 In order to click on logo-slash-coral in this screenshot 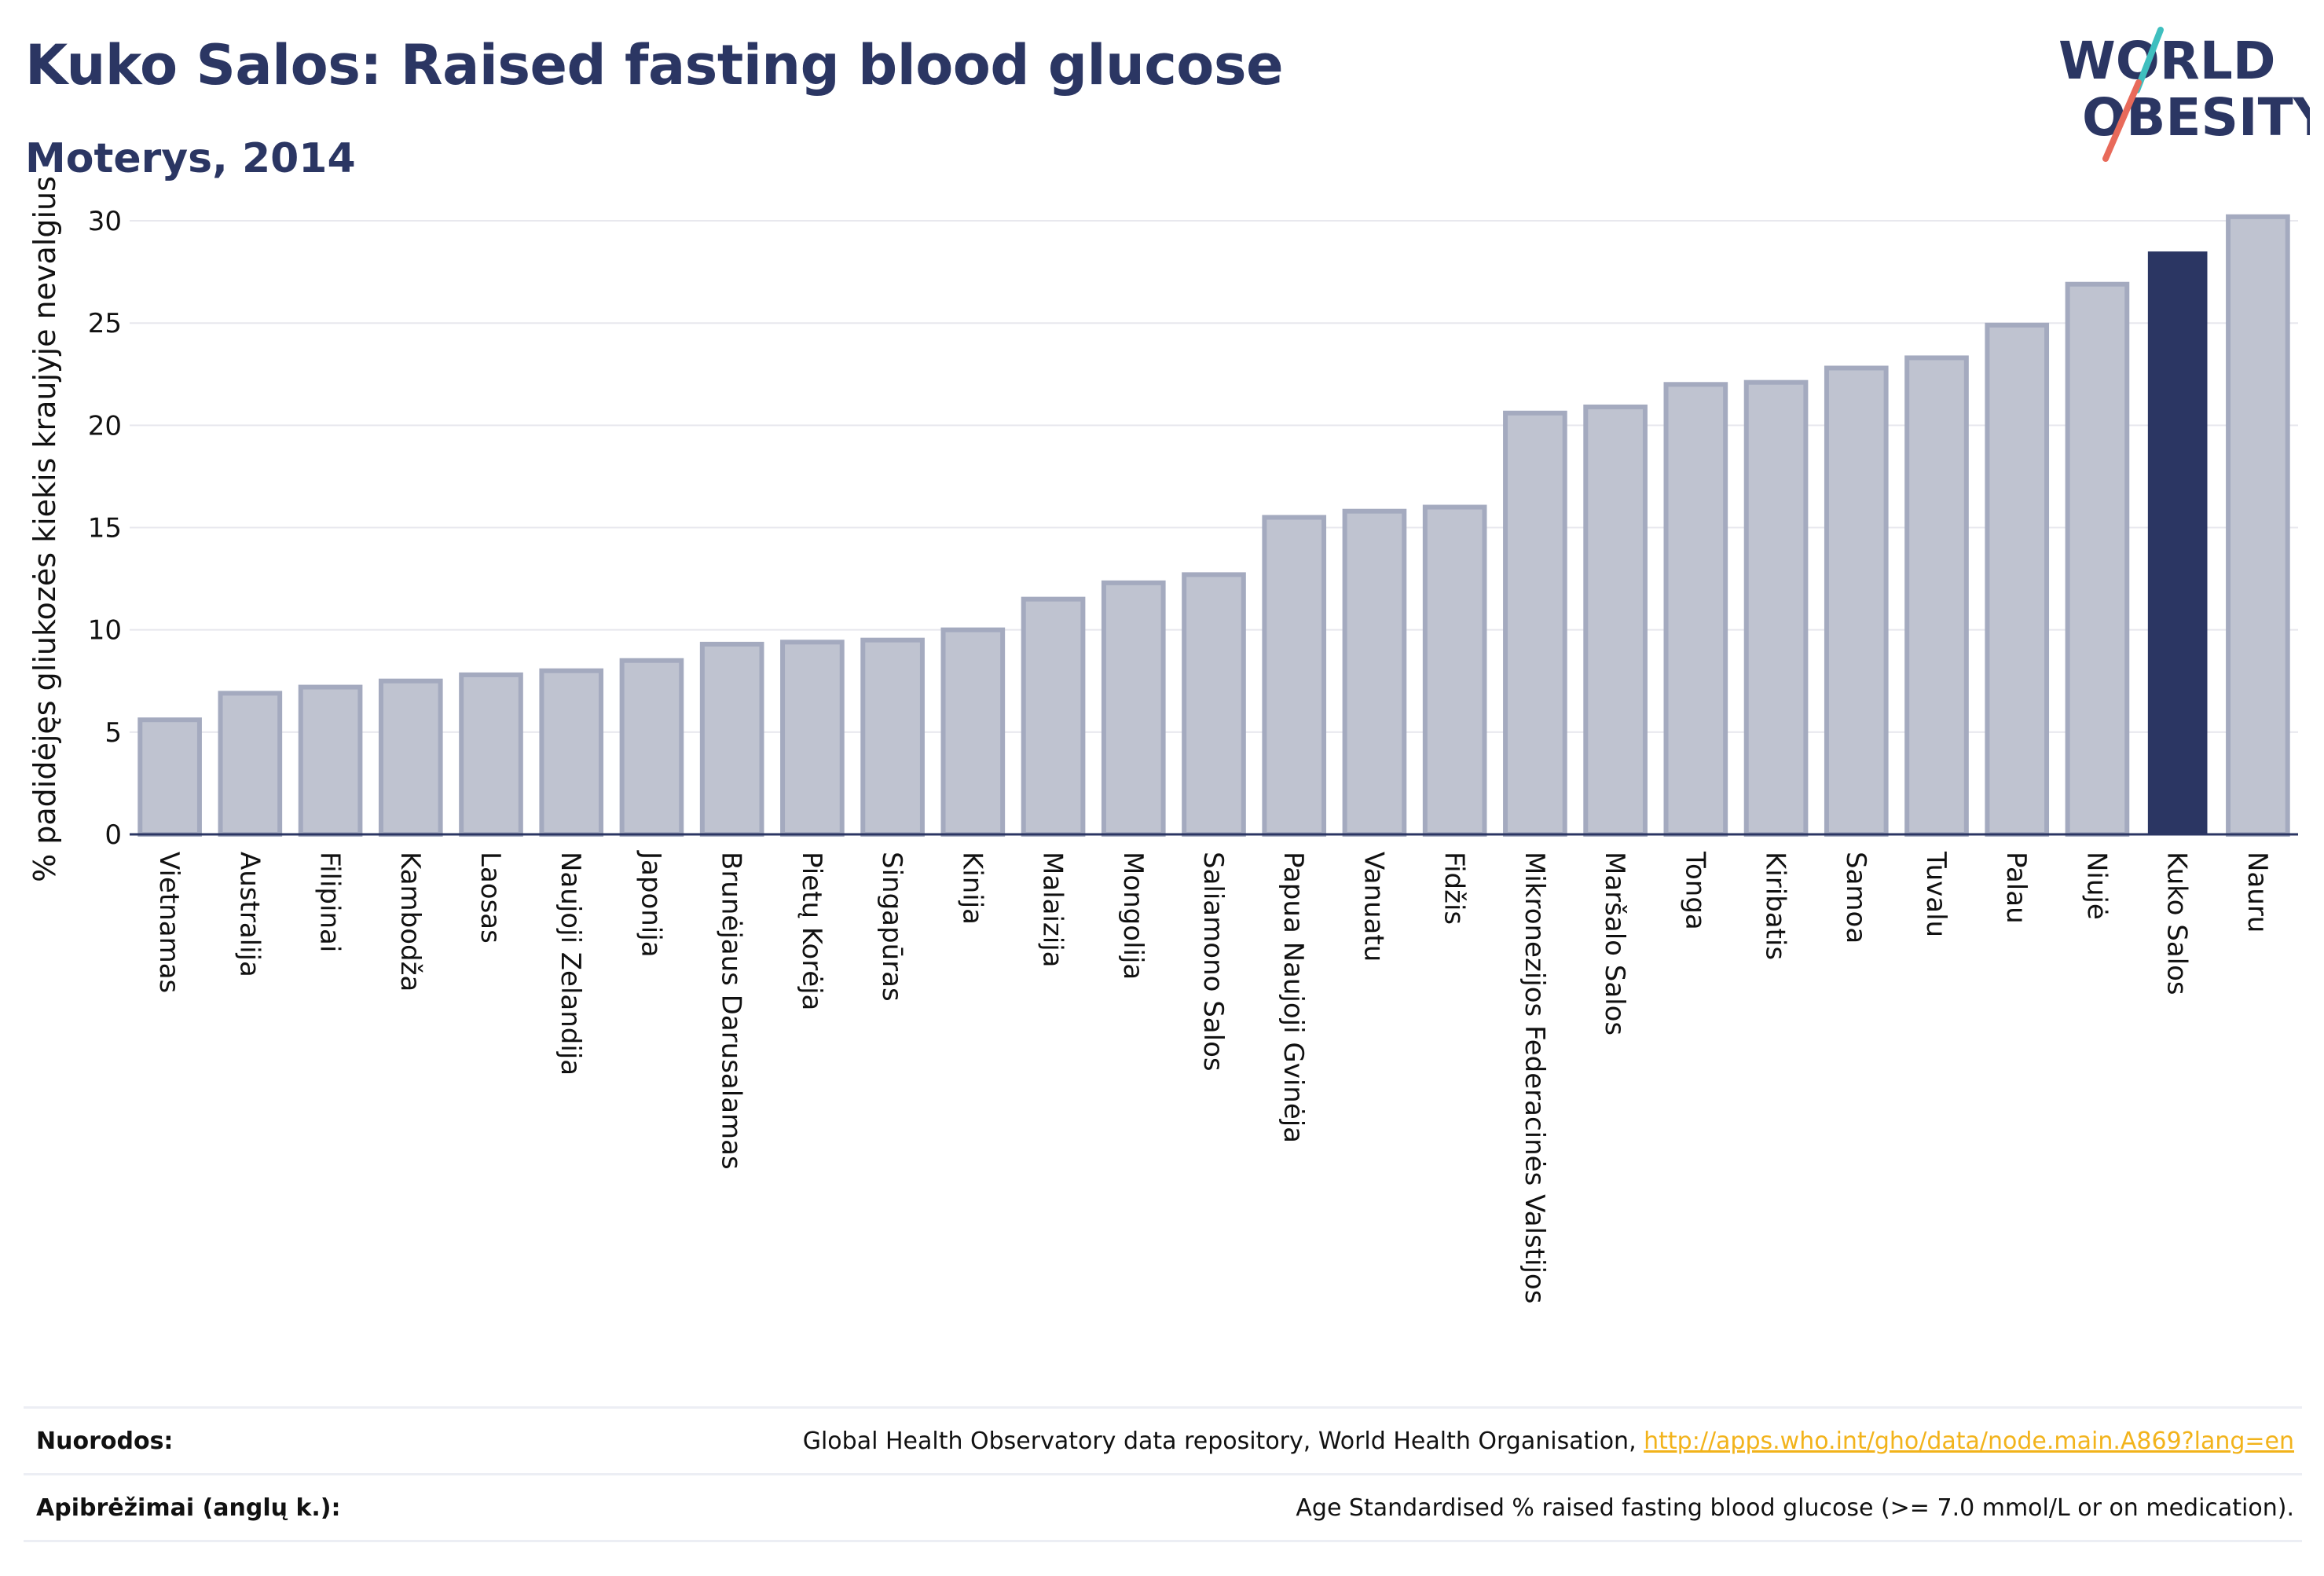, I will do `click(2122, 120)`.